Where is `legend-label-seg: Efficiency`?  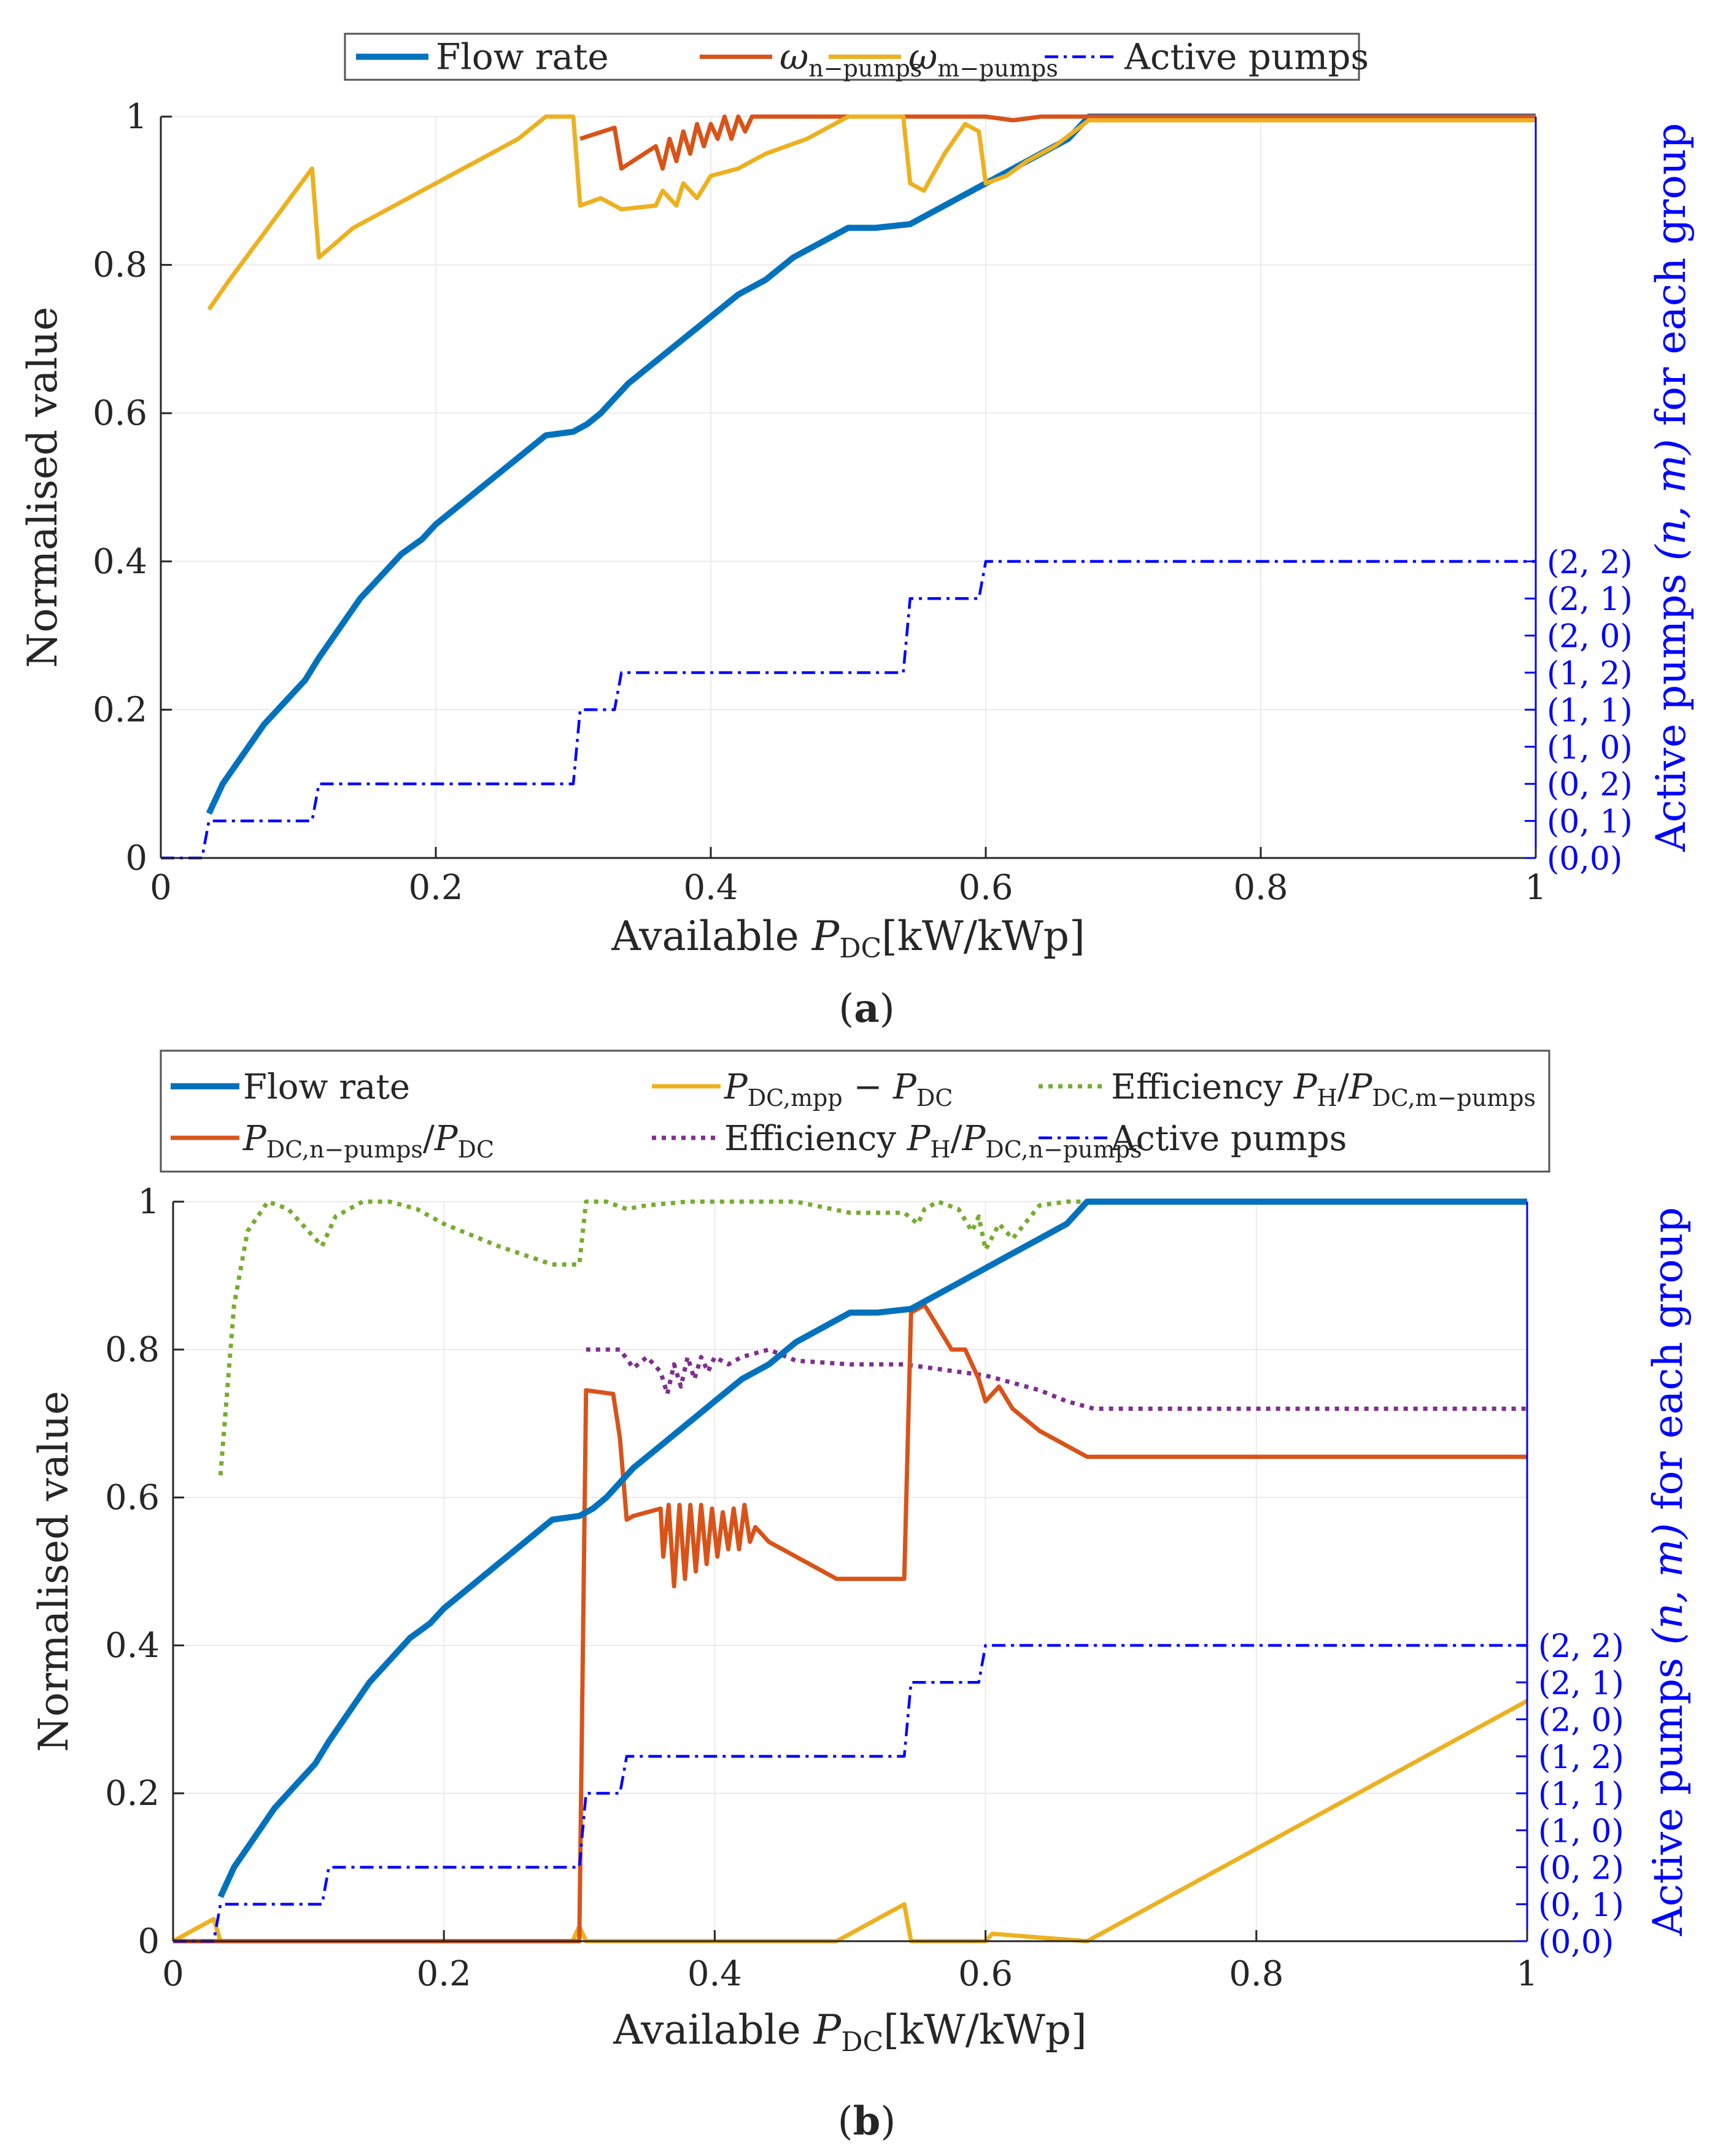 legend-label-seg: Efficiency is located at coordinates (1202, 1087).